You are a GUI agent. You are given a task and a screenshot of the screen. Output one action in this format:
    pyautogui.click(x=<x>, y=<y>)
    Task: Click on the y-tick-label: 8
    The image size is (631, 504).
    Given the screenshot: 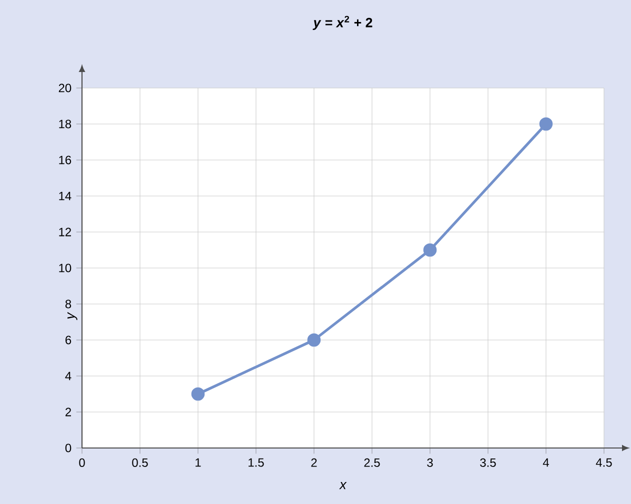 What is the action you would take?
    pyautogui.click(x=68, y=304)
    